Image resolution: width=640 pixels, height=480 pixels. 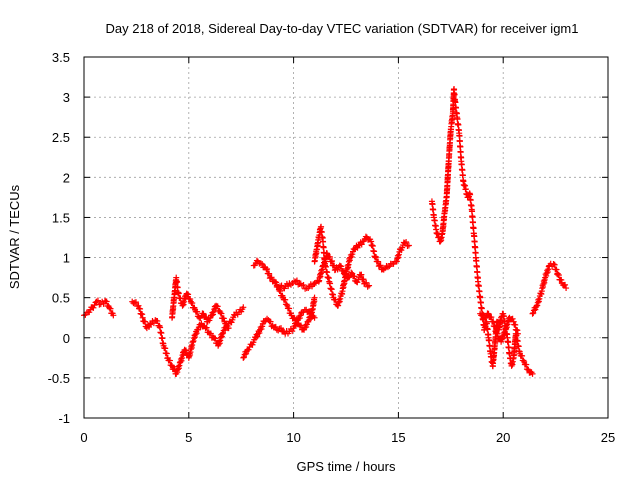 What do you see at coordinates (293, 437) in the screenshot?
I see `x-tick-label: 10` at bounding box center [293, 437].